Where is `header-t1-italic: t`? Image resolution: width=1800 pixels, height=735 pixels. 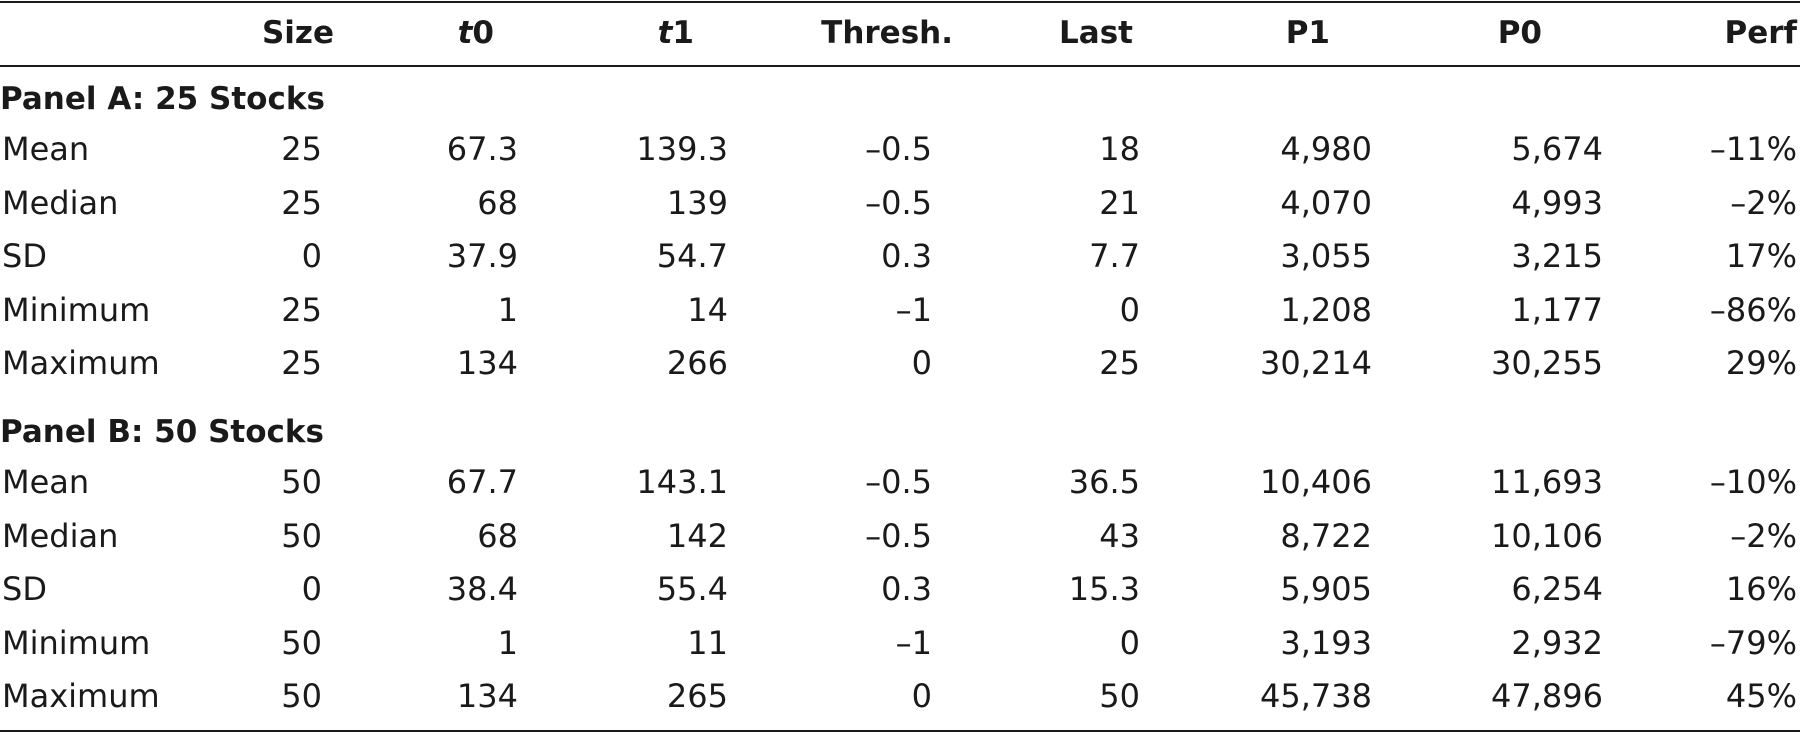
header-t1-italic: t is located at coordinates (665, 33).